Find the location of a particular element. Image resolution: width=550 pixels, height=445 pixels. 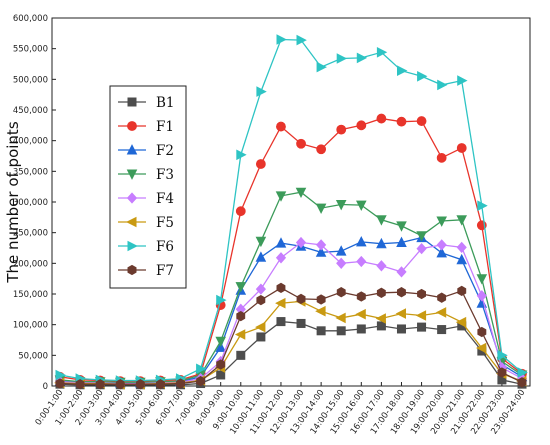

y-tick-label: 0 is located at coordinates (45, 387).